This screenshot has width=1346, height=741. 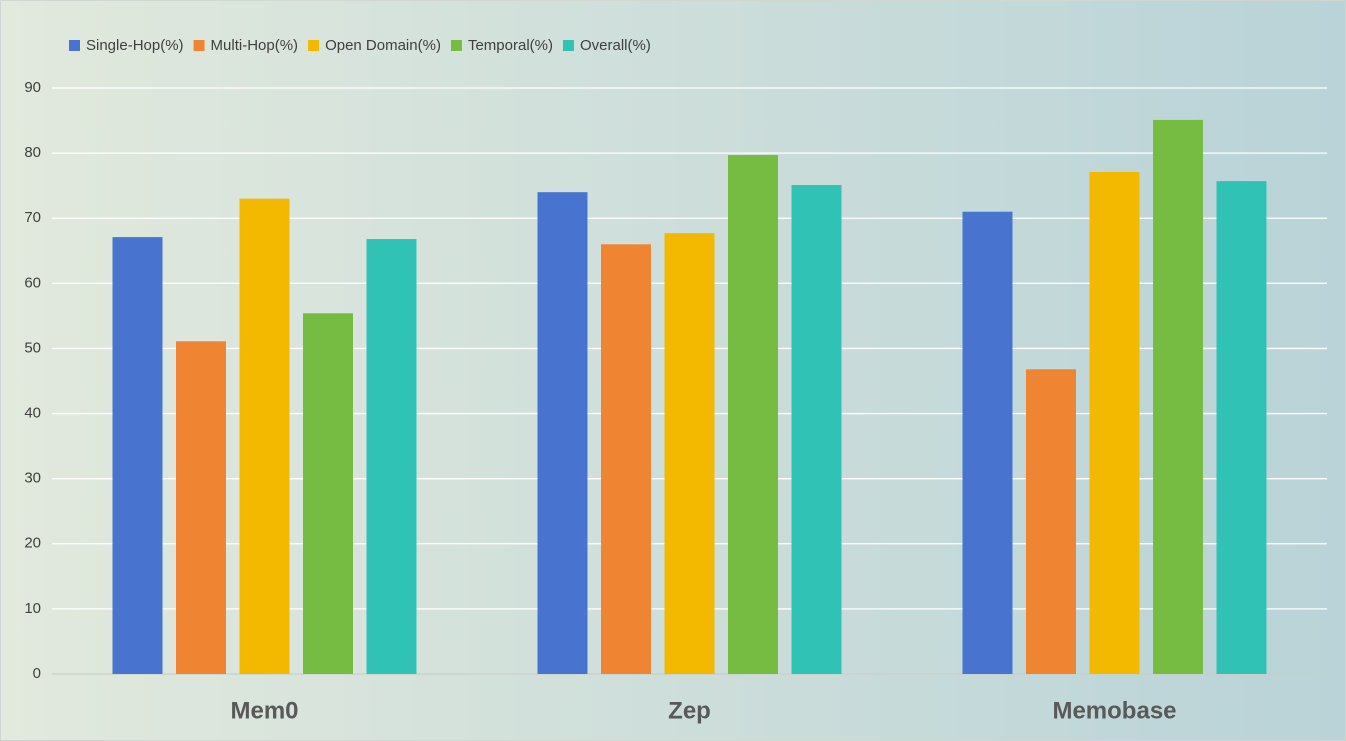 What do you see at coordinates (135, 45) in the screenshot?
I see `legend-label: Single-Hop(%)` at bounding box center [135, 45].